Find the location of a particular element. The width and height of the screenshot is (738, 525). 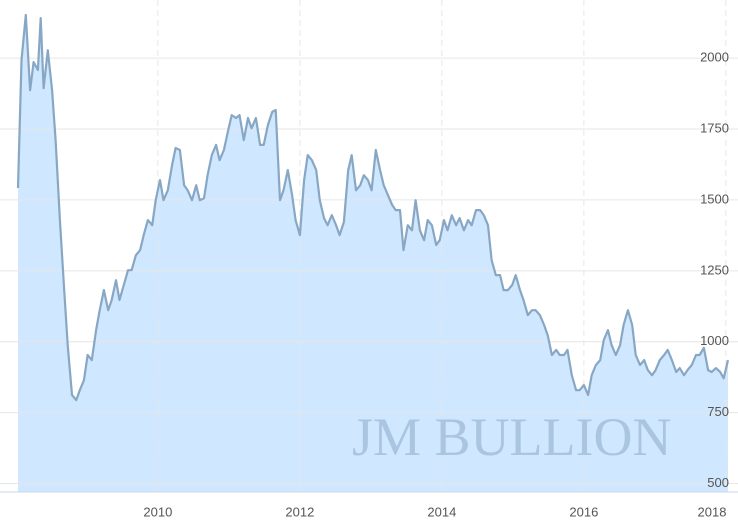

y-tick-label: 1500 is located at coordinates (714, 198).